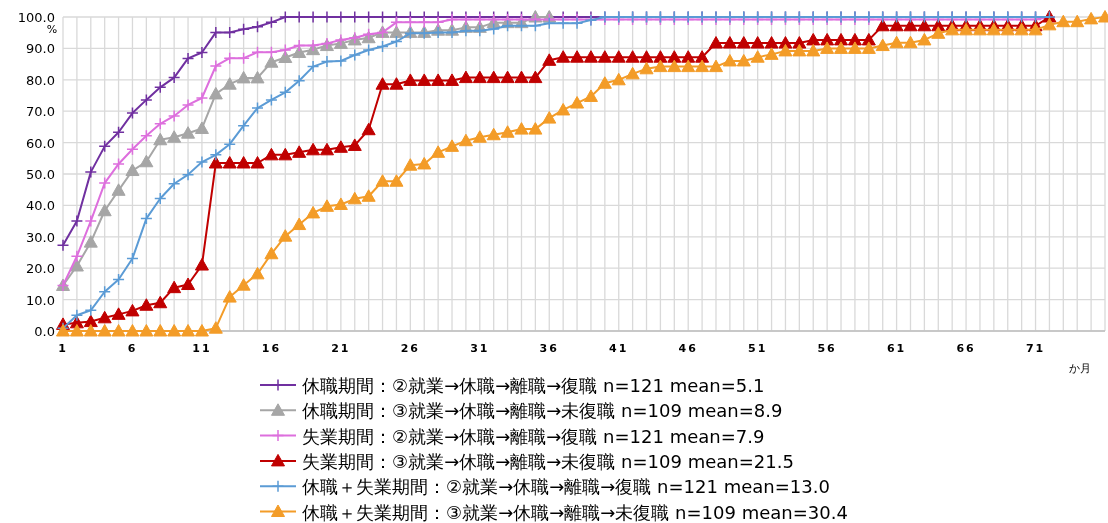 Image resolution: width=1108 pixels, height=523 pixels. What do you see at coordinates (1080, 368) in the screenshot?
I see `x-axis-title: か月` at bounding box center [1080, 368].